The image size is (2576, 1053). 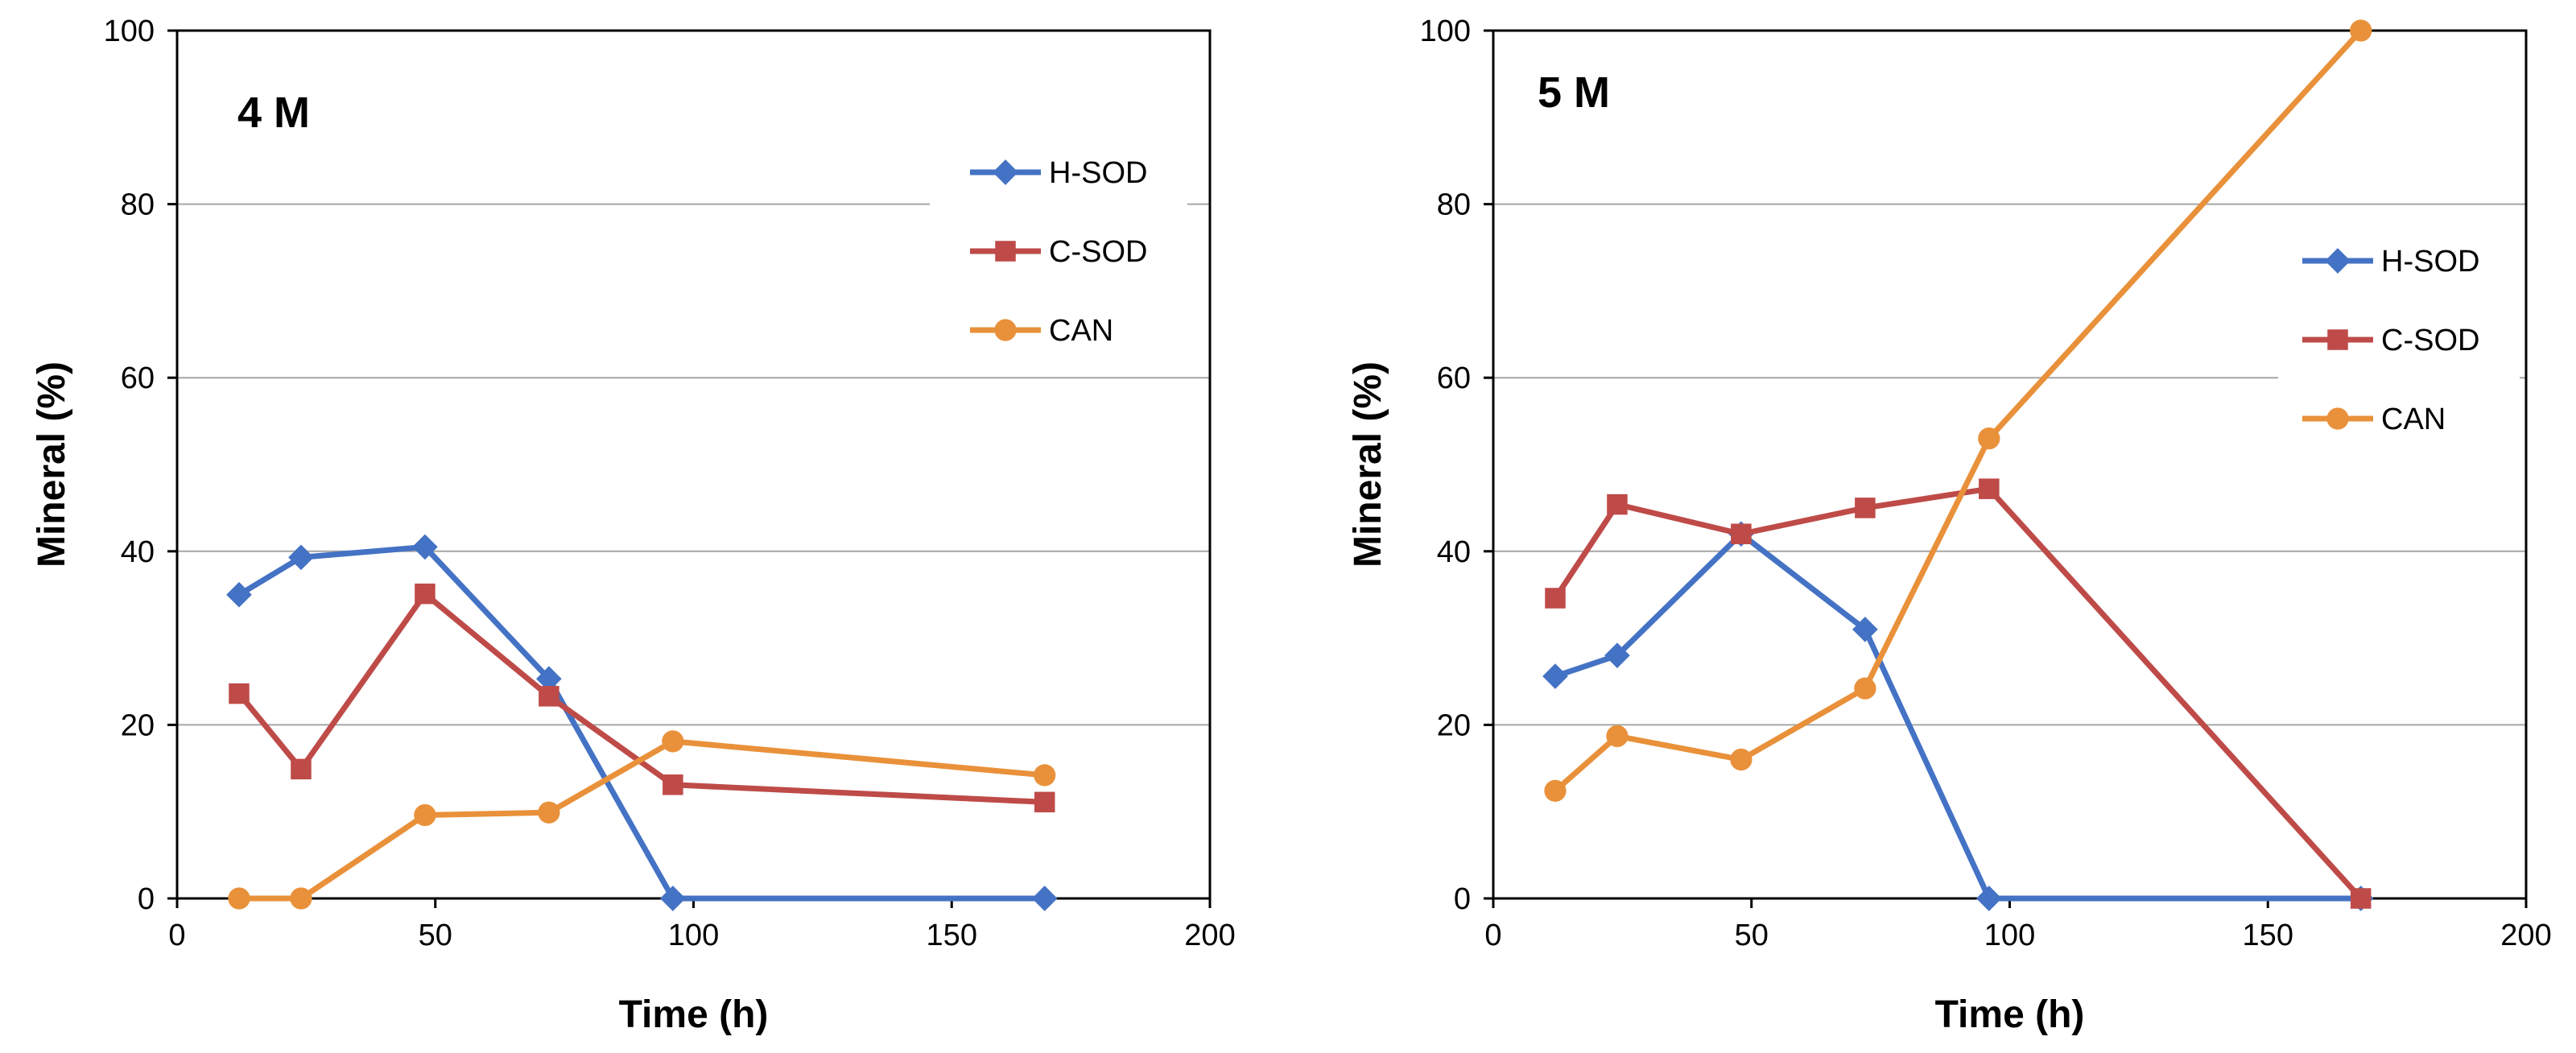 What do you see at coordinates (642, 820) in the screenshot?
I see `series-can` at bounding box center [642, 820].